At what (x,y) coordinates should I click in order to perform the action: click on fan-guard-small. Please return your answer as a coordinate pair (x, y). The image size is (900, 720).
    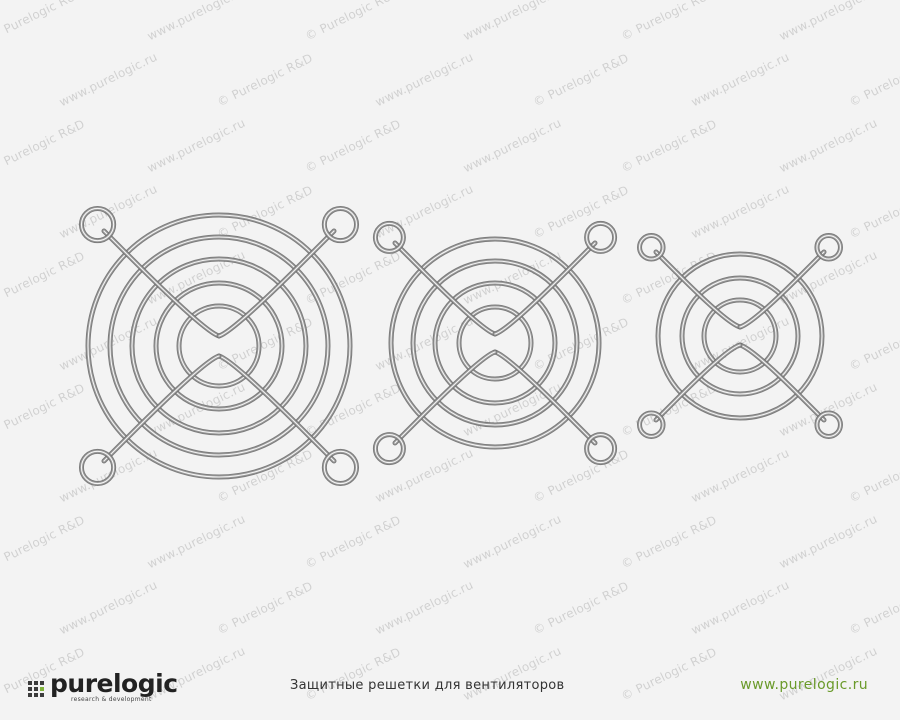
    Looking at the image, I should click on (740, 336).